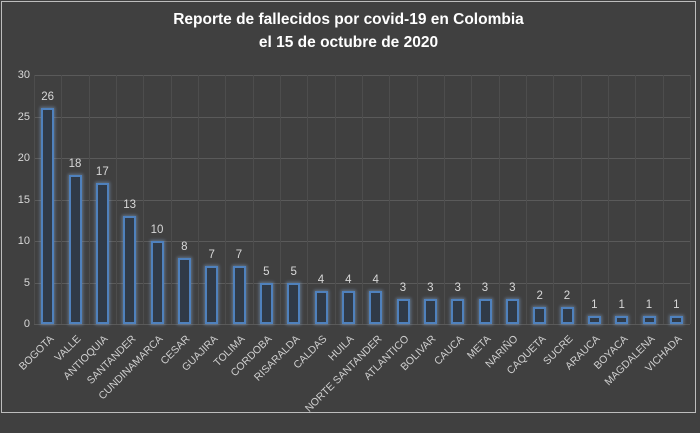 The height and width of the screenshot is (433, 700). What do you see at coordinates (212, 294) in the screenshot?
I see `bar-guajira` at bounding box center [212, 294].